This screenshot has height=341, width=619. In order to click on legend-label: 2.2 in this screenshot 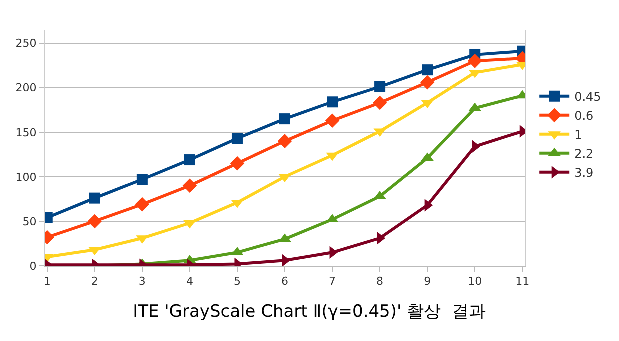, I will do `click(584, 154)`.